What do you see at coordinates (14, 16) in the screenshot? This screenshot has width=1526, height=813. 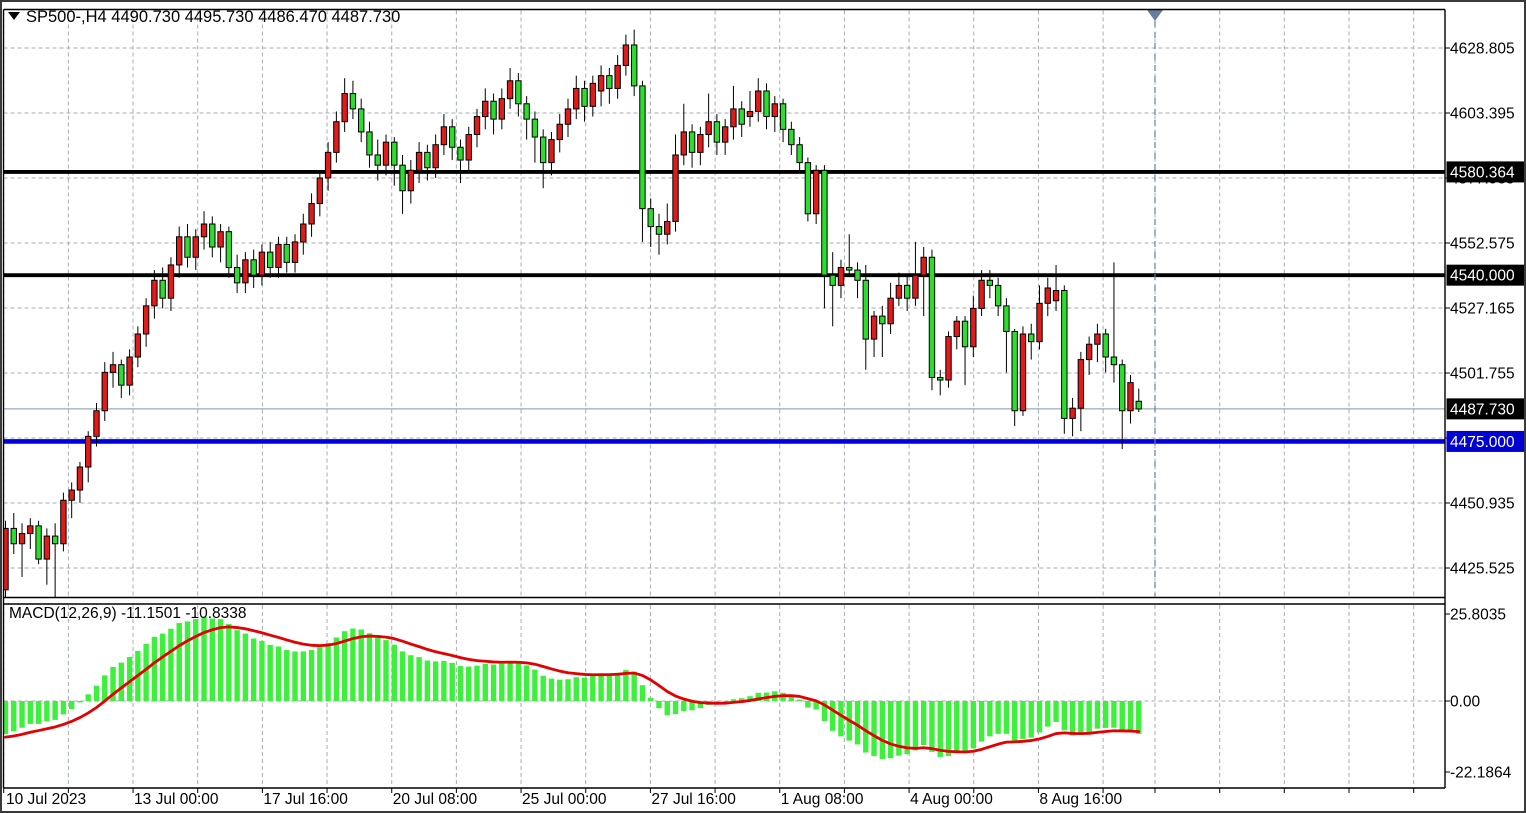 I see `symbol-dropdown-icon` at bounding box center [14, 16].